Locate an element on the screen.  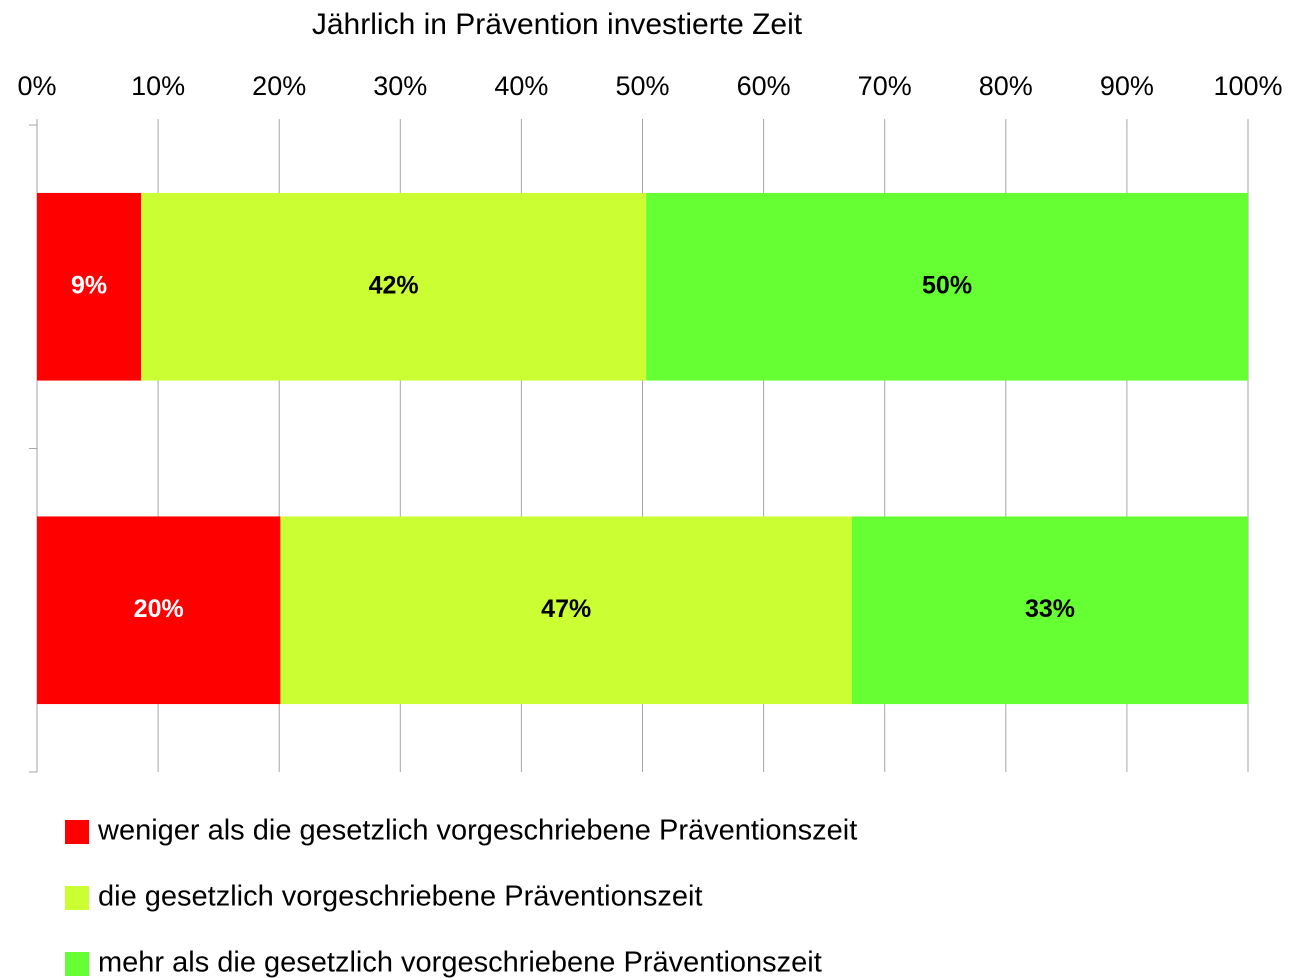
x-tick-label: 40% is located at coordinates (521, 86).